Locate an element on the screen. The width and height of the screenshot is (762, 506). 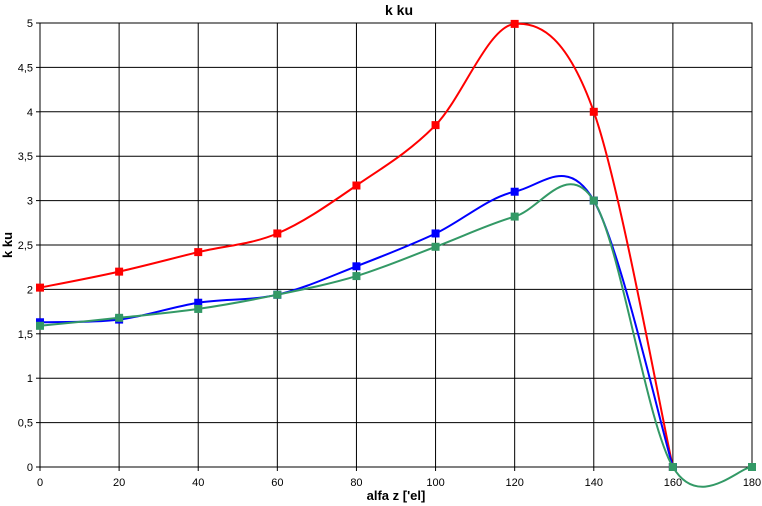
y-tick-label: 4,5 is located at coordinates (25, 68).